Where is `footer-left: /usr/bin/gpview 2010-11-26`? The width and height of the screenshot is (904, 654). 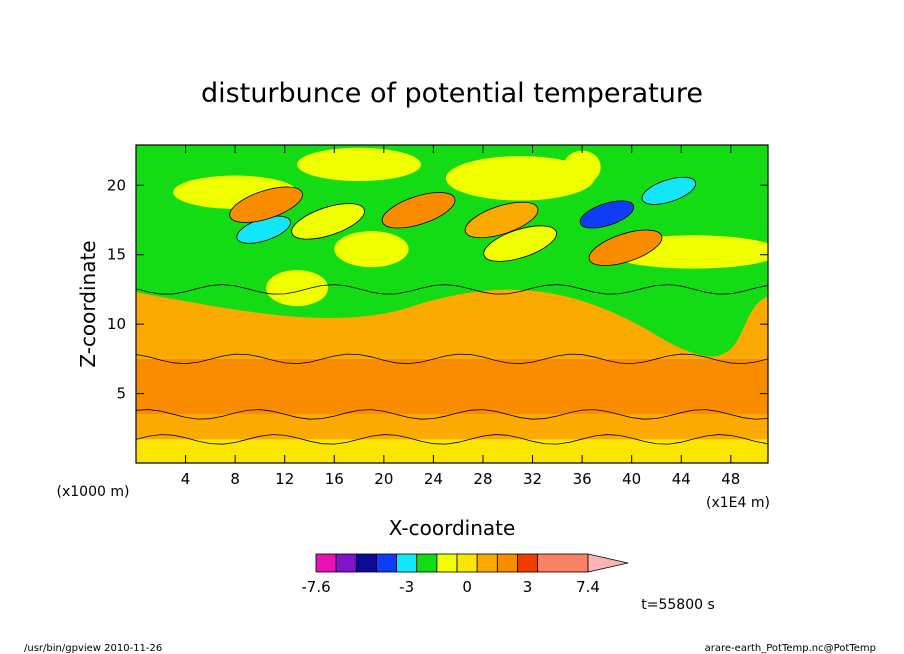
footer-left: /usr/bin/gpview 2010-11-26 is located at coordinates (93, 648).